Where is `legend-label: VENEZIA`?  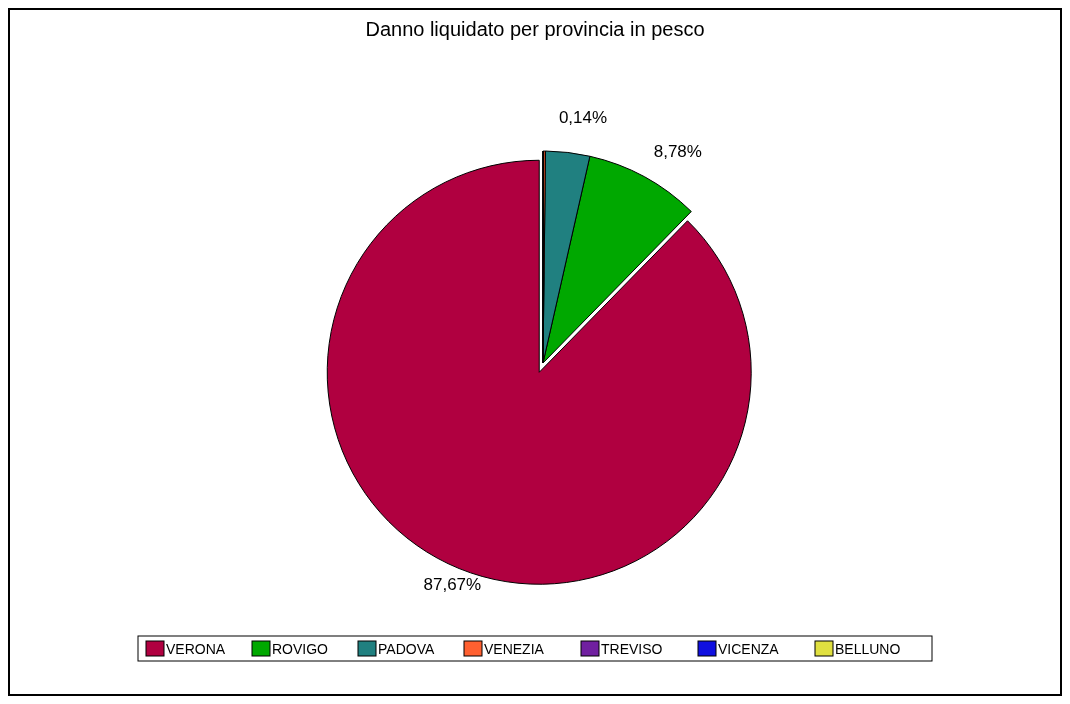
legend-label: VENEZIA is located at coordinates (514, 649).